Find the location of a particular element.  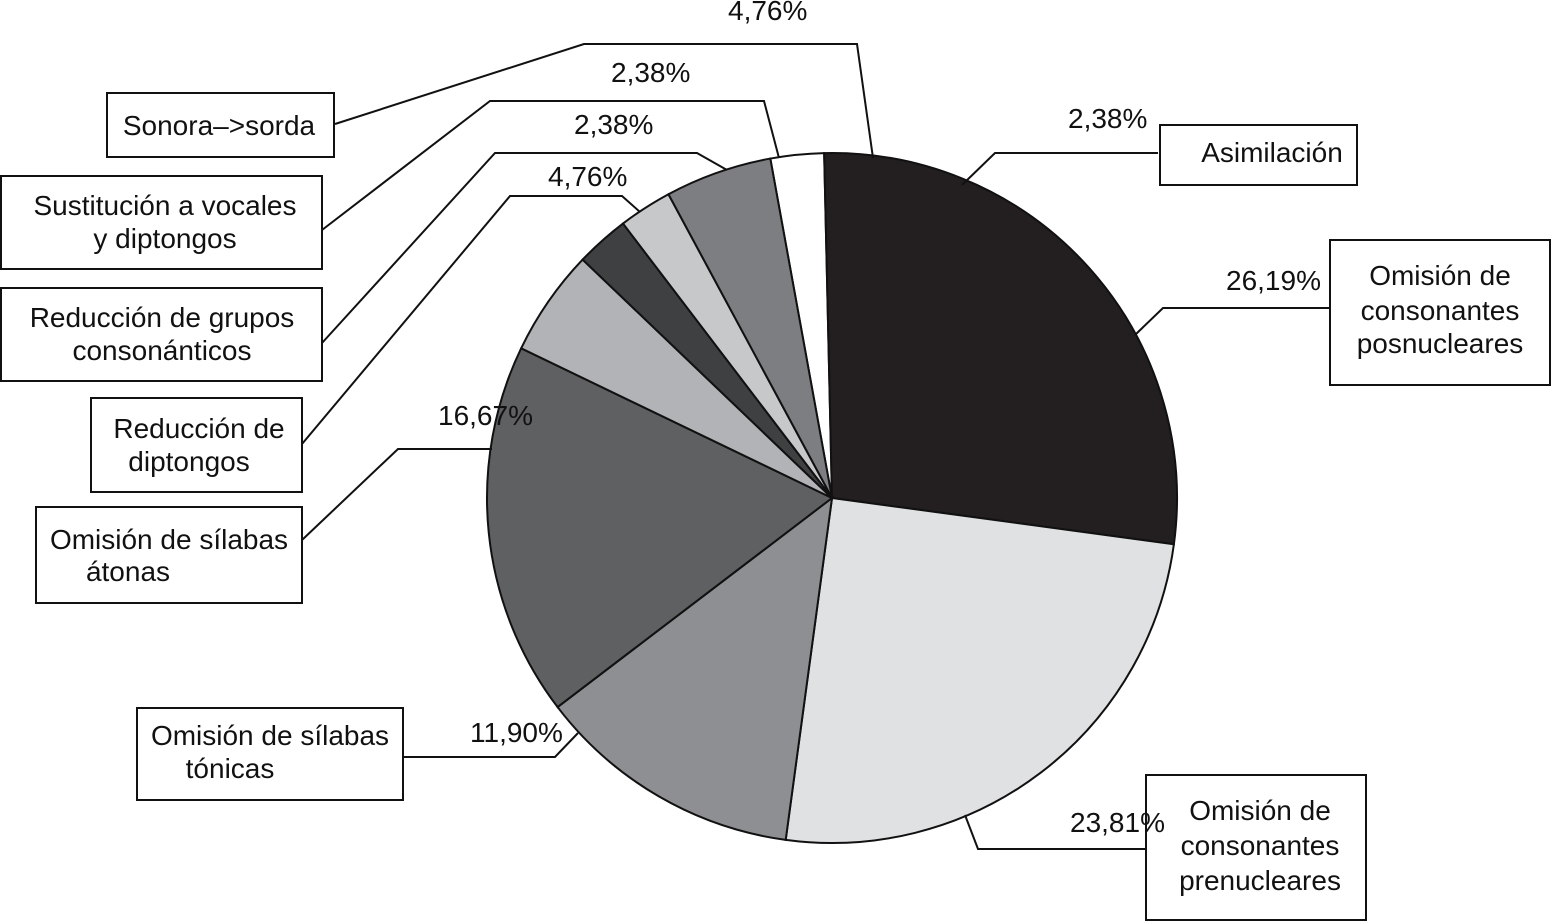

label-box-omision-de-silabas-atonas is located at coordinates (169, 555).